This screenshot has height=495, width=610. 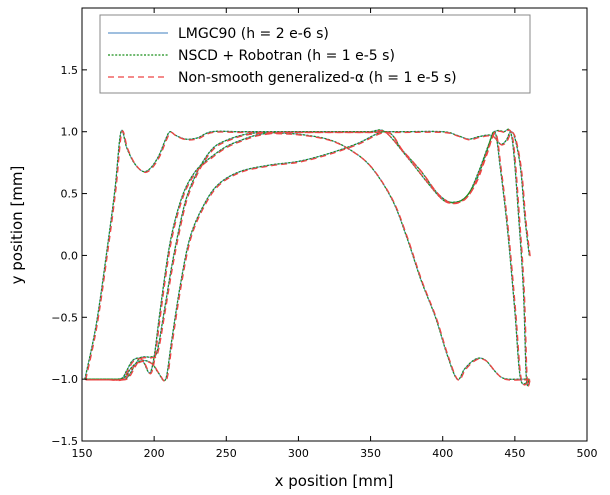 I want to click on y-tick-label: 0.5, so click(x=70, y=194).